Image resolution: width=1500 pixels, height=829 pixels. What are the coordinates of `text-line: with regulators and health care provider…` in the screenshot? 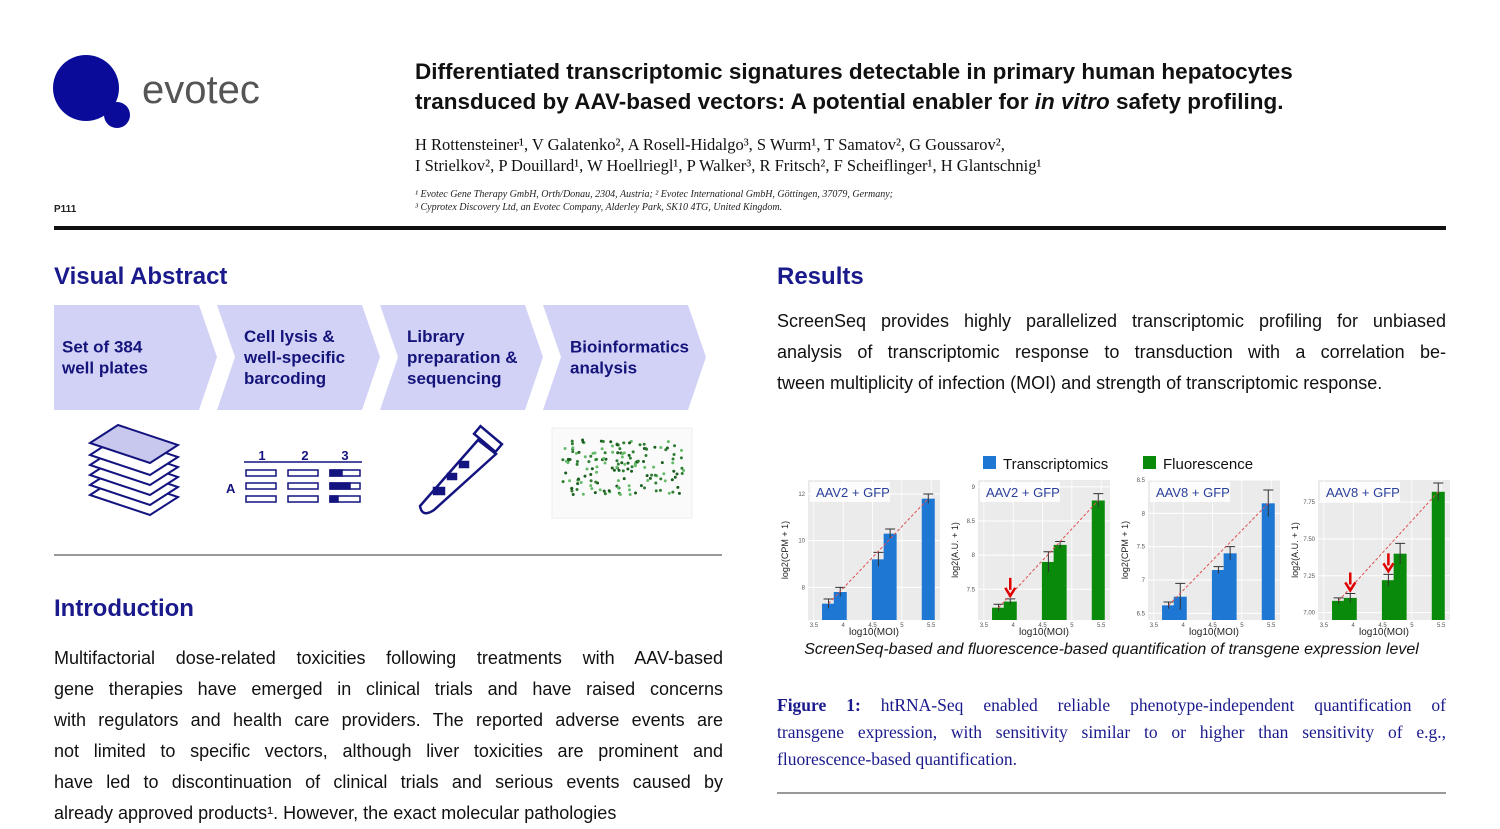 It's located at (388, 720).